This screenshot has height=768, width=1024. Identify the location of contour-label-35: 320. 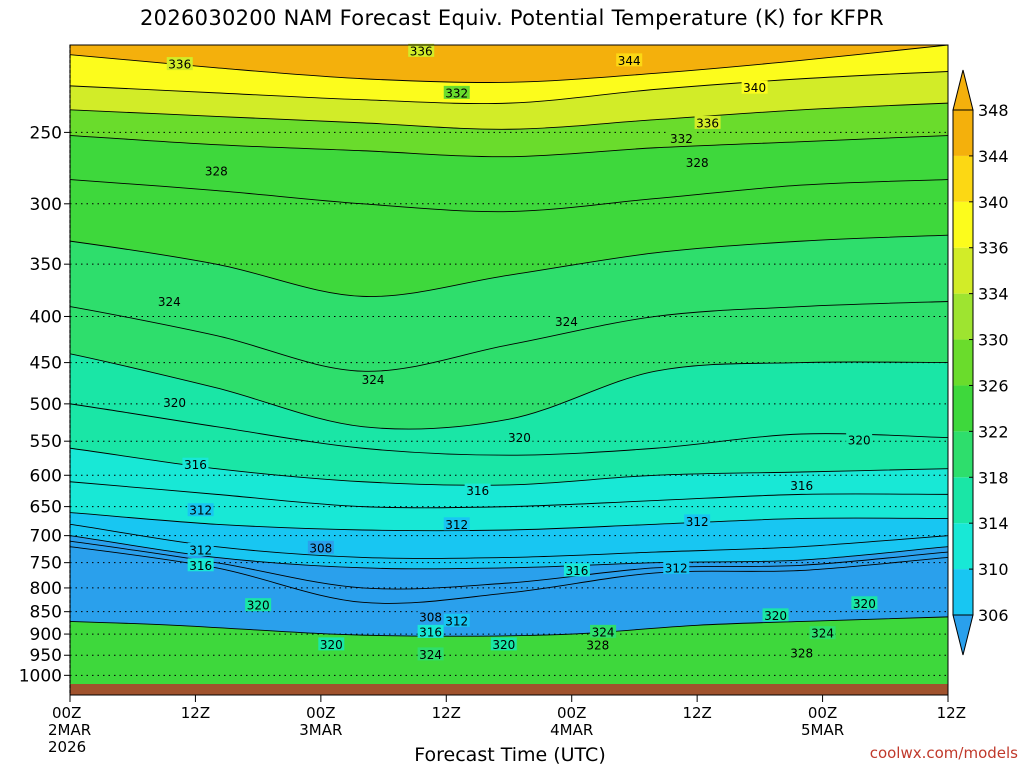
(775, 615).